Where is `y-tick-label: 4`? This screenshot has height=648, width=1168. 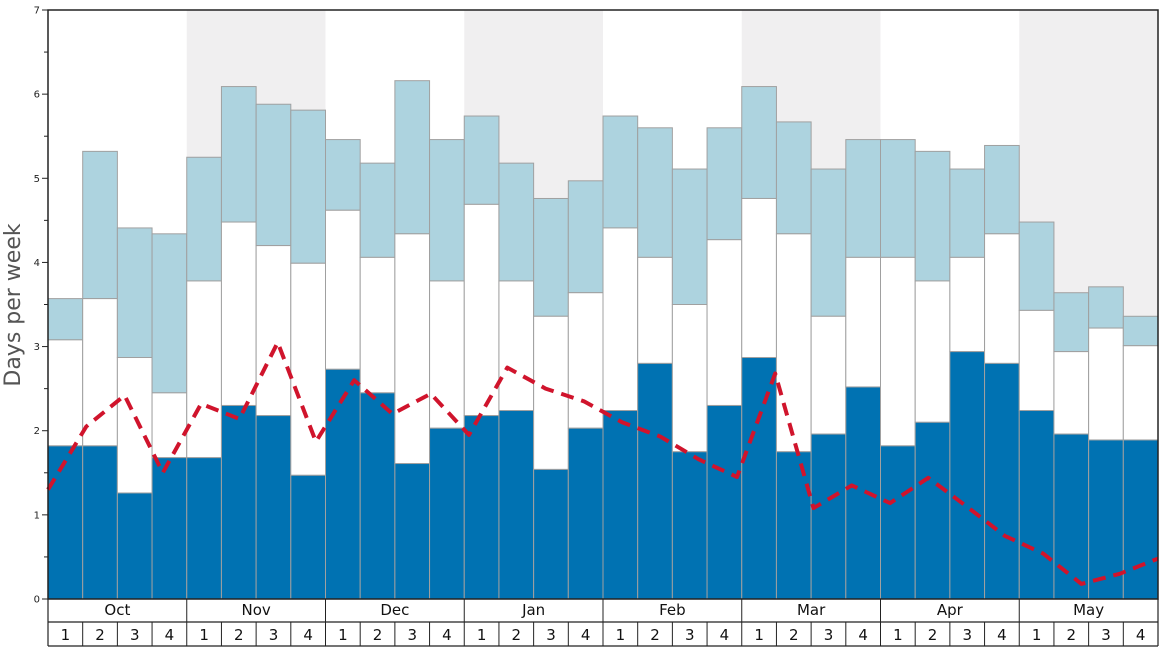
y-tick-label: 4 is located at coordinates (37, 263).